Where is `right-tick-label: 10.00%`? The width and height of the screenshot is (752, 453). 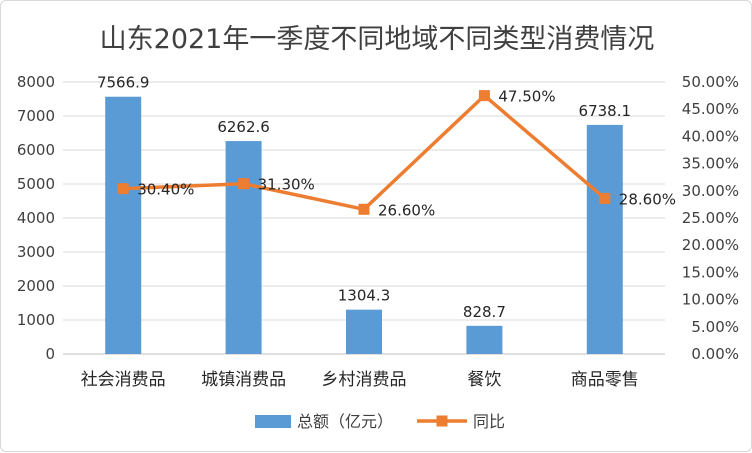 right-tick-label: 10.00% is located at coordinates (710, 300).